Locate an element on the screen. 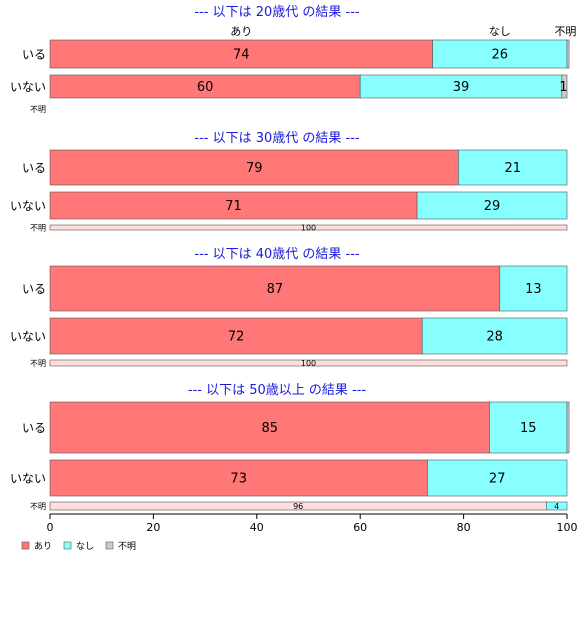 This screenshot has width=580, height=636. value-label-1-1-nashi: 26 is located at coordinates (500, 55).